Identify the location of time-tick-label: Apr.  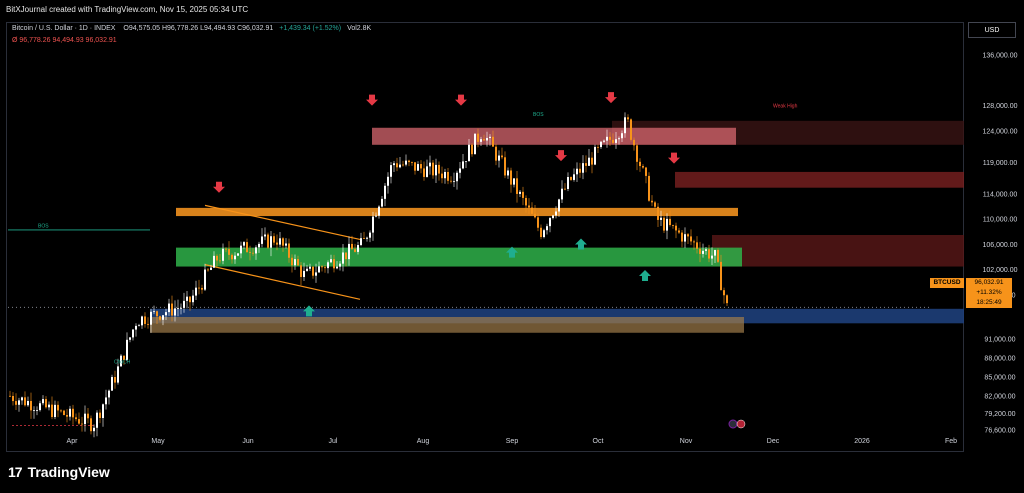
(73, 441).